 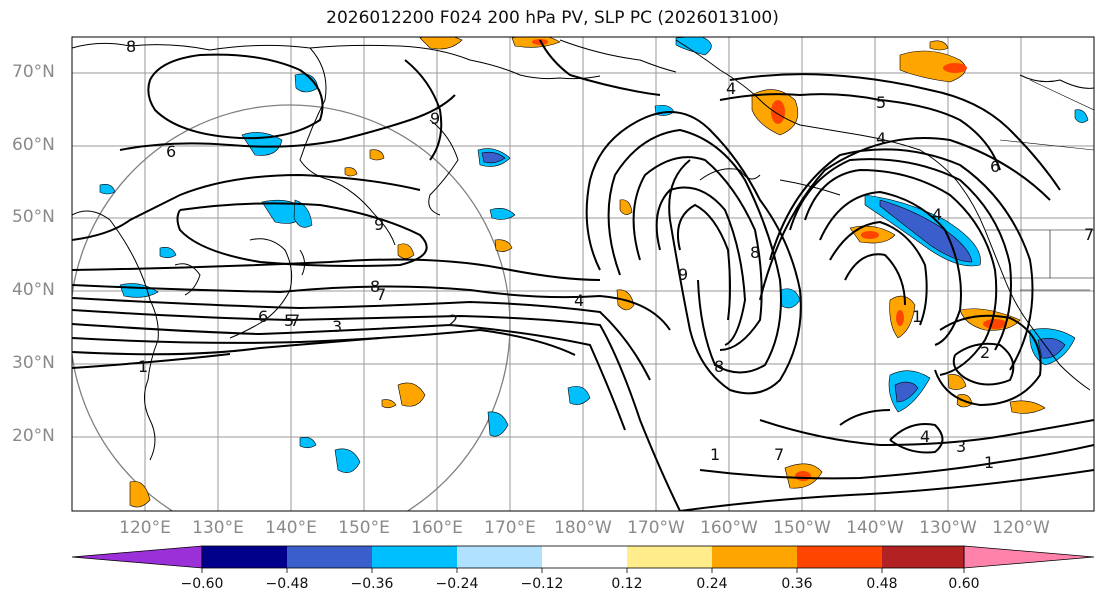 I want to click on lon-label: 120°E, so click(x=145, y=528).